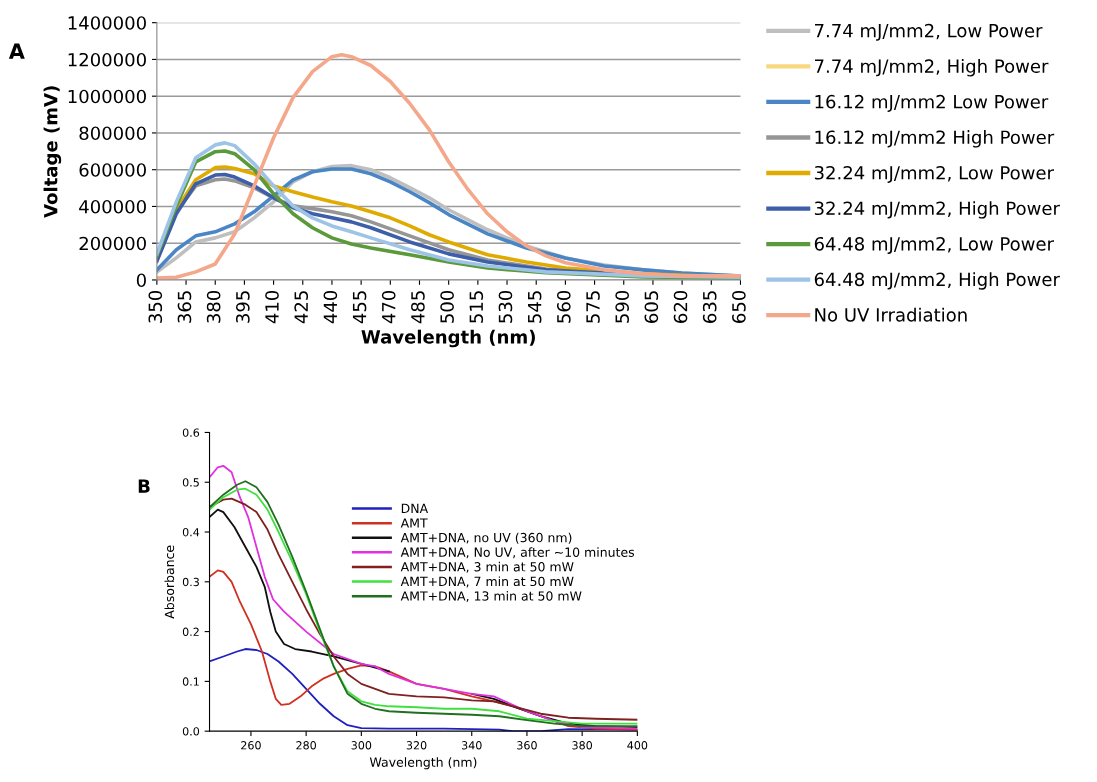 This screenshot has width=1097, height=782. Describe the element at coordinates (563, 306) in the screenshot. I see `x-tick-label: 560` at that location.